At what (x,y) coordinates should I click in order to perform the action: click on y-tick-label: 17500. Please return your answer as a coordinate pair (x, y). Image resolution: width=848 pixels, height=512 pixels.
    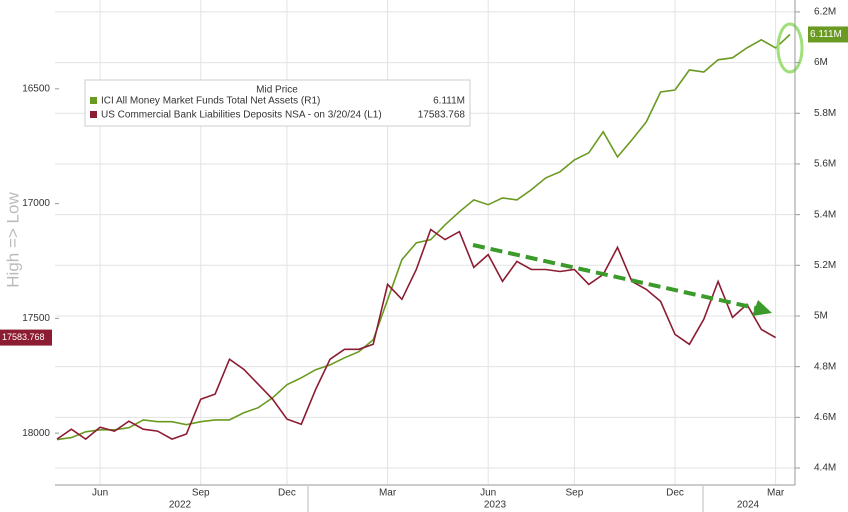
    Looking at the image, I should click on (36, 318).